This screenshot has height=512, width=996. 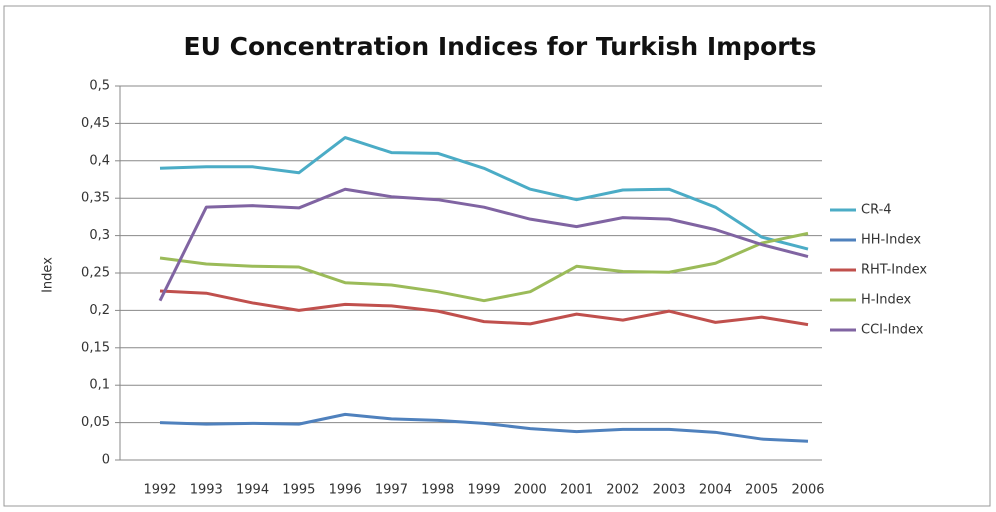 I want to click on legend-label: RHT-Index, so click(x=894, y=270).